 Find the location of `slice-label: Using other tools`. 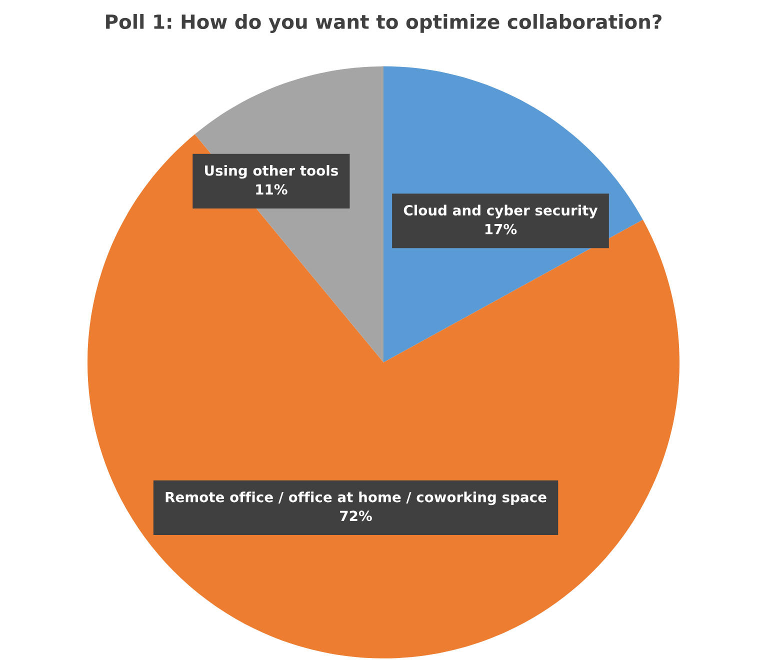

slice-label: Using other tools is located at coordinates (271, 172).